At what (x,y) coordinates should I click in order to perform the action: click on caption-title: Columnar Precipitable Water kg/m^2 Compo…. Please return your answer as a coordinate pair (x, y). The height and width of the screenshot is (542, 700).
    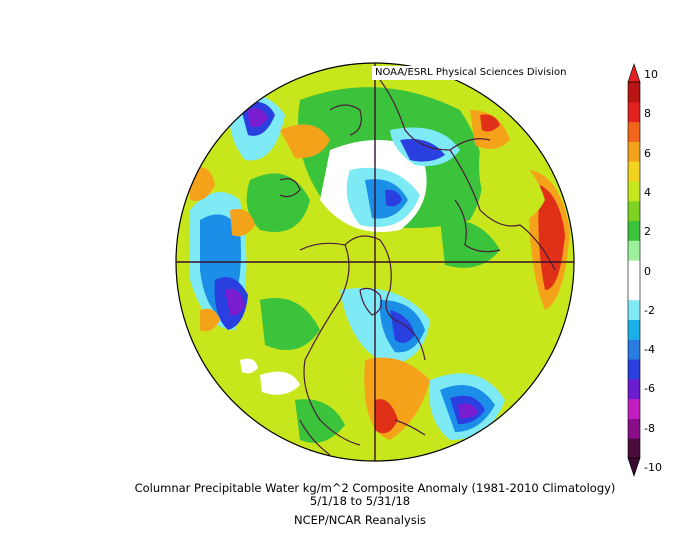
    Looking at the image, I should click on (375, 488).